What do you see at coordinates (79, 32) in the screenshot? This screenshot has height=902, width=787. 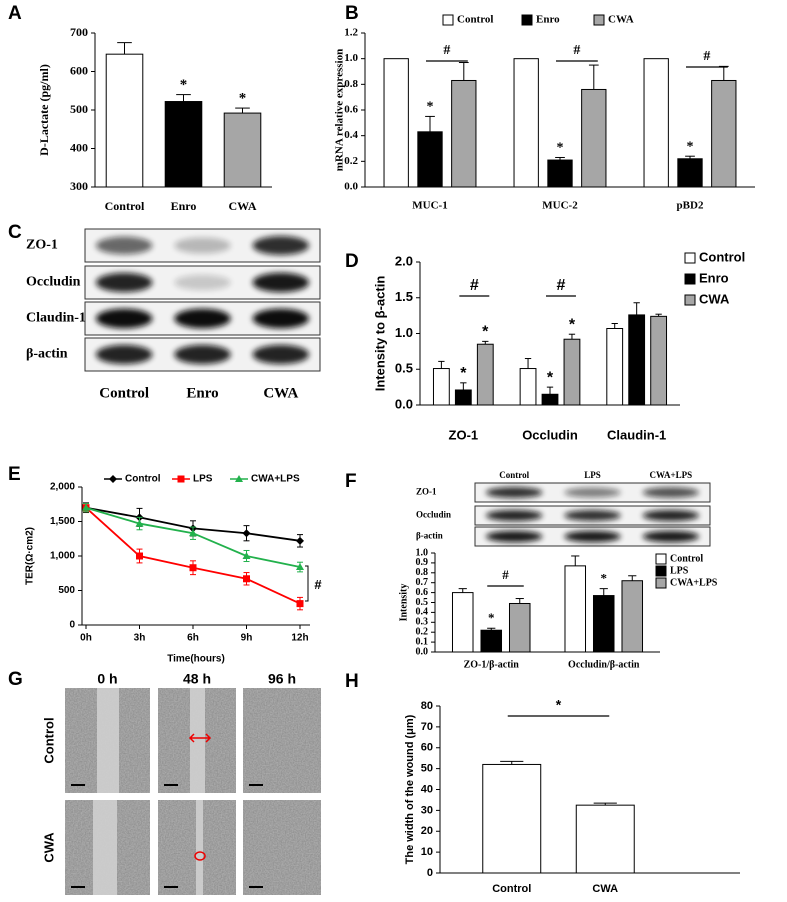 I see `y-tick-label: 700` at bounding box center [79, 32].